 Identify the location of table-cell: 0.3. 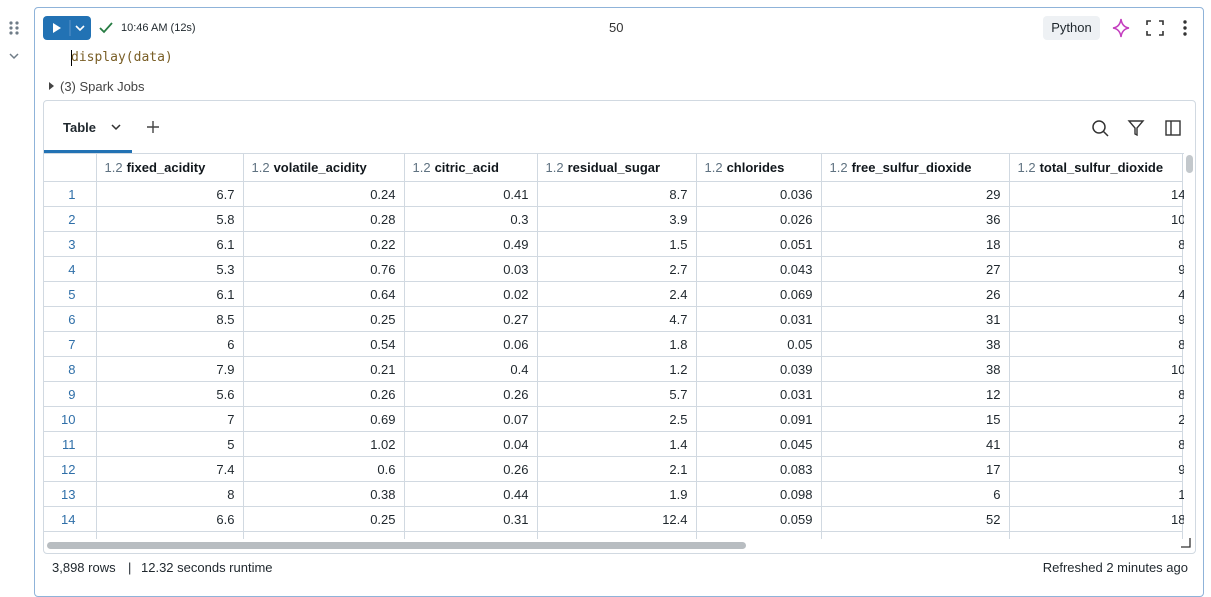
(471, 219).